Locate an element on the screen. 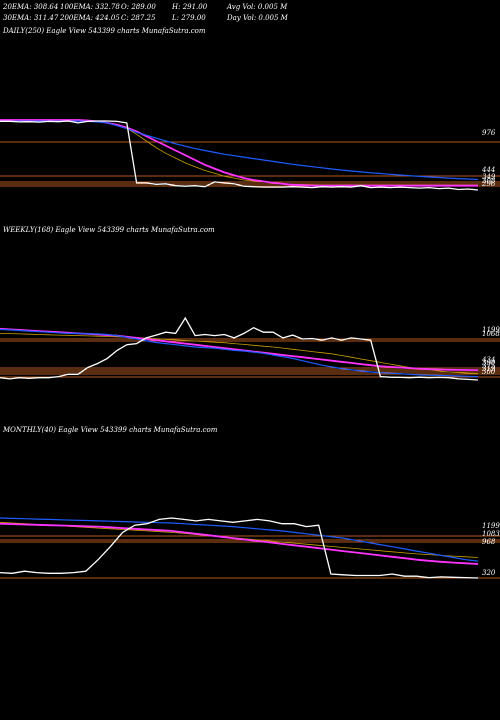 This screenshot has width=500, height=720. header-100ema: 100EMA: 332.78 is located at coordinates (90, 7).